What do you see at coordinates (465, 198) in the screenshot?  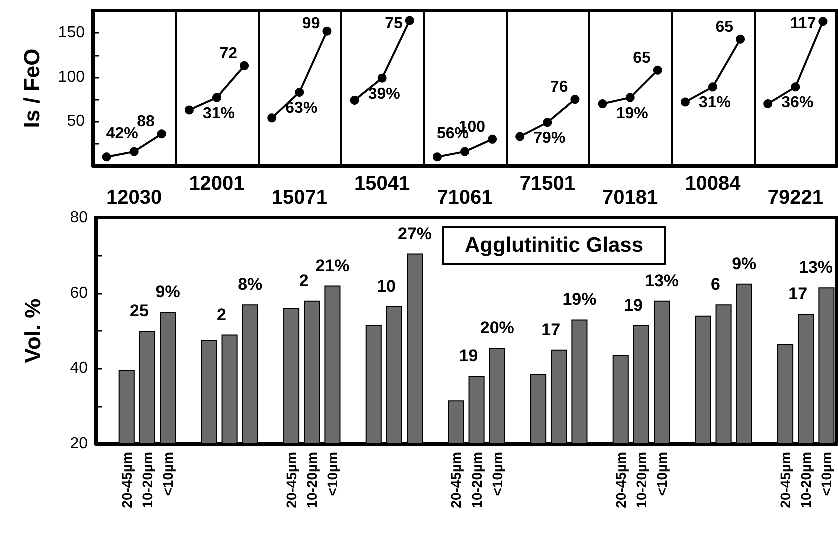 I see `x-tick-label: 71061` at bounding box center [465, 198].